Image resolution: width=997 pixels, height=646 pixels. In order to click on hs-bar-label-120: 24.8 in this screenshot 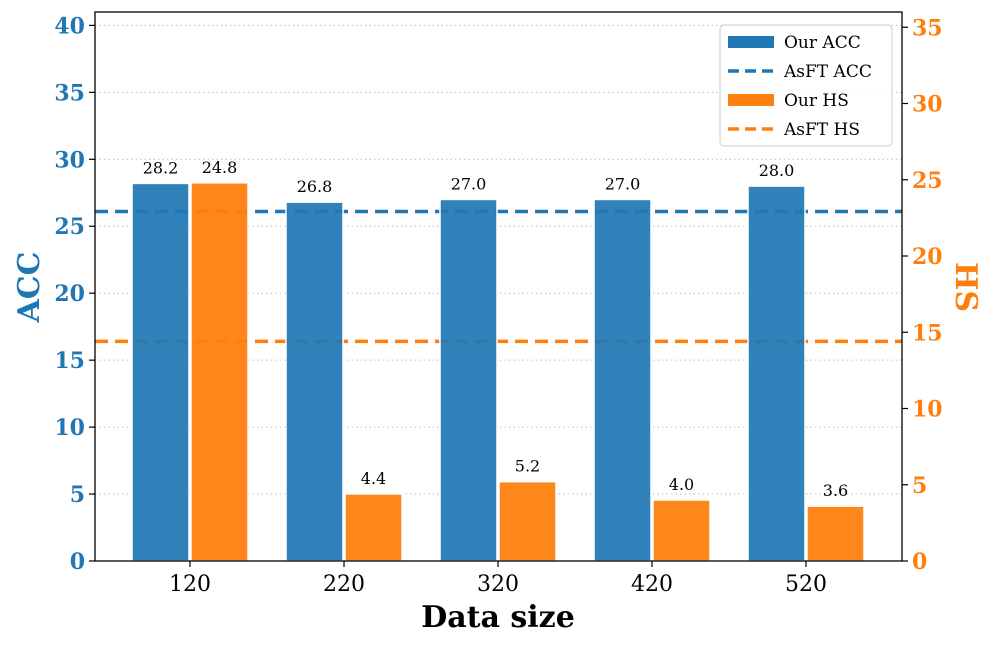, I will do `click(220, 167)`.